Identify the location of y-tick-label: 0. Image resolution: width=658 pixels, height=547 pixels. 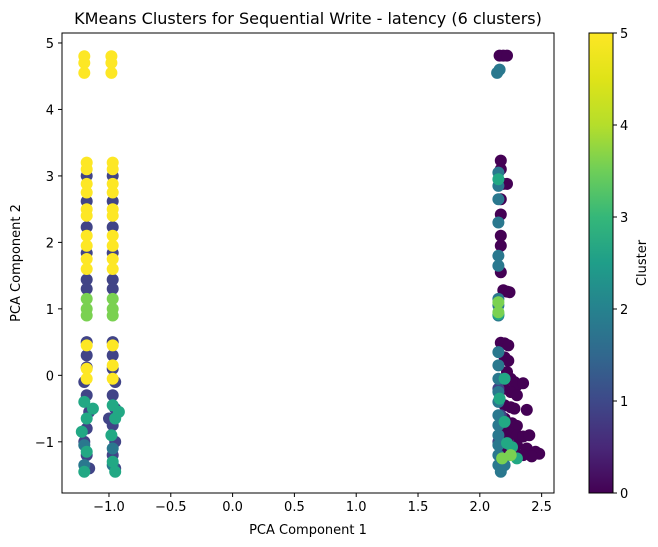
(50, 376).